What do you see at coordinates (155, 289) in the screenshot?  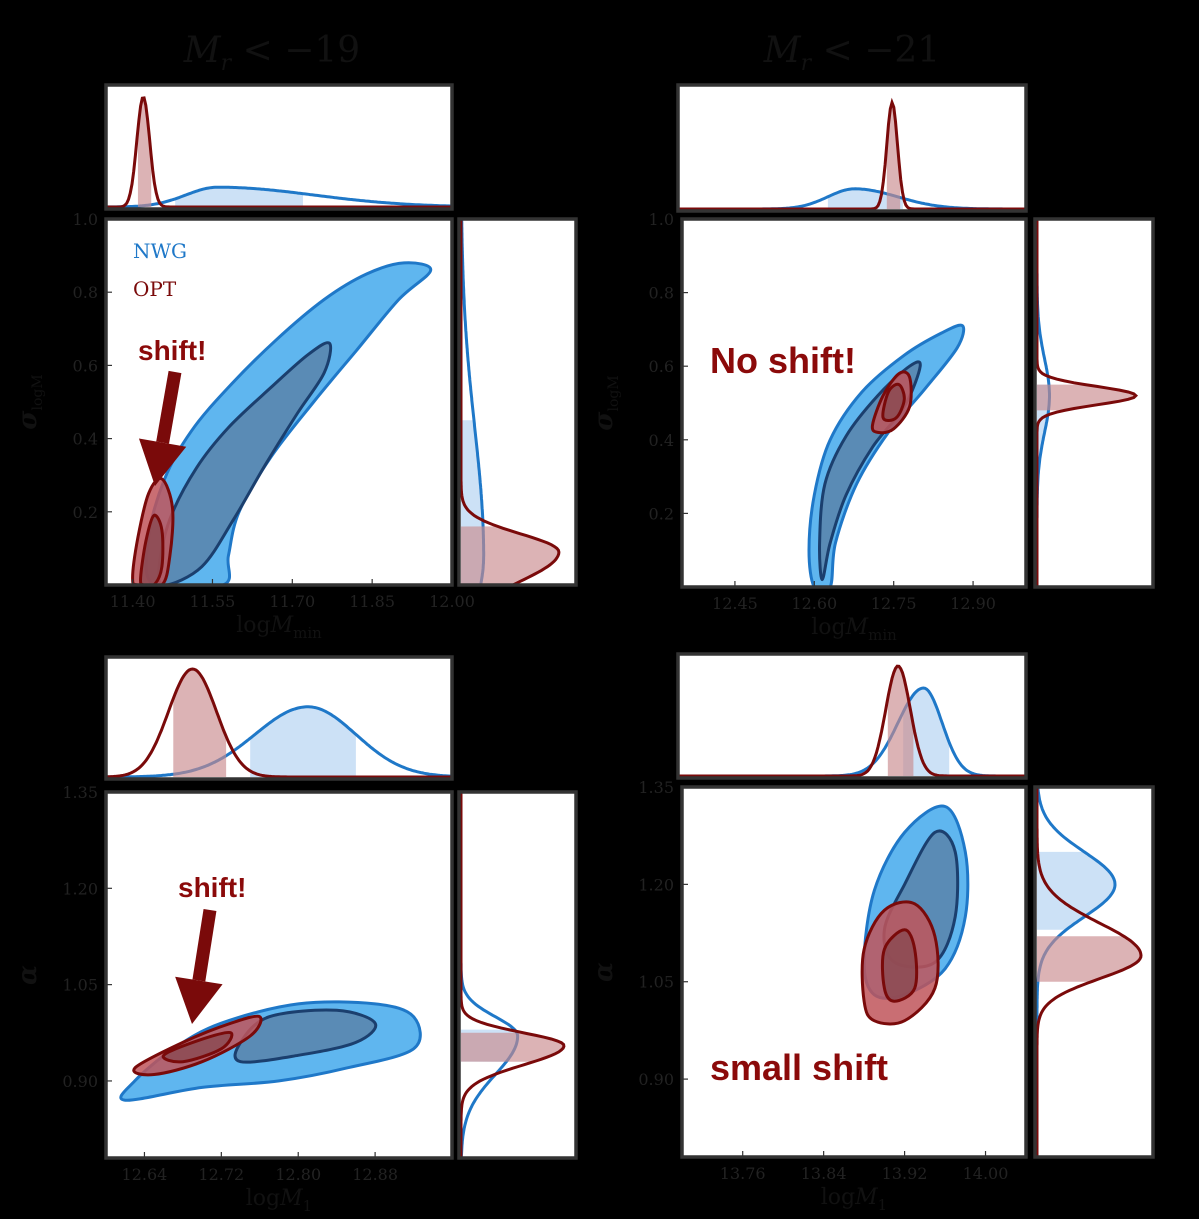 I see `legend-opt: OPT` at bounding box center [155, 289].